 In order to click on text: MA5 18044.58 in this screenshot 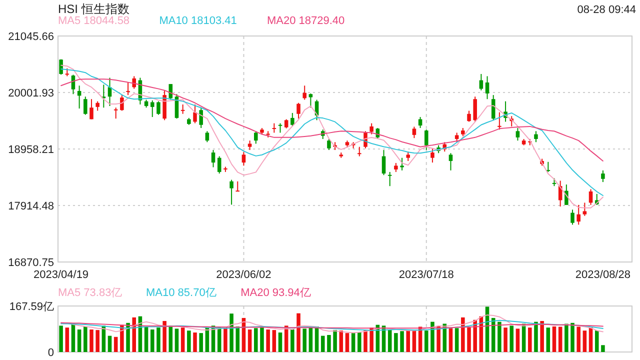, I will do `click(94, 21)`.